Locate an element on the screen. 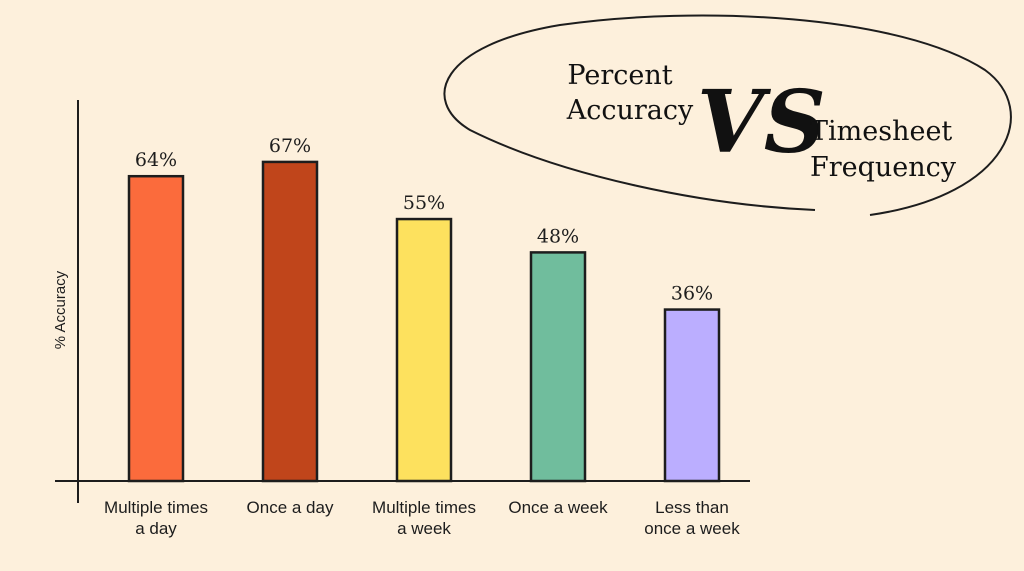 This screenshot has height=571, width=1024. category-label-3-line-1: Multiple times is located at coordinates (424, 507).